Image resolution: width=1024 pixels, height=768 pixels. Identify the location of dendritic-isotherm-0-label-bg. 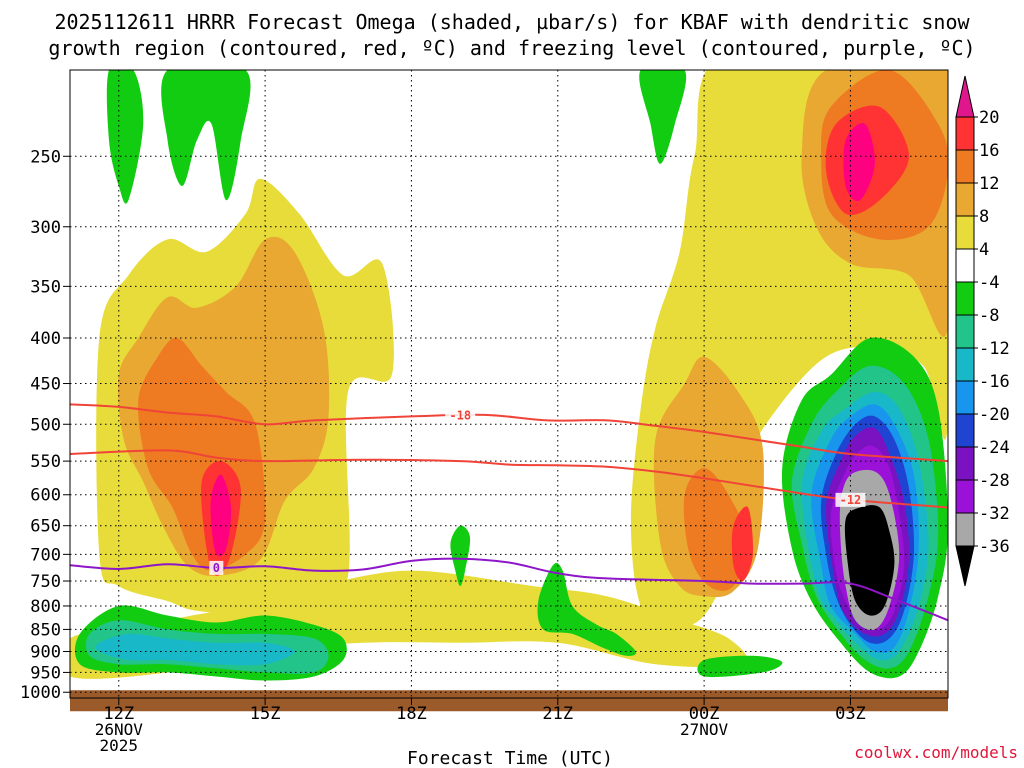
(460, 415).